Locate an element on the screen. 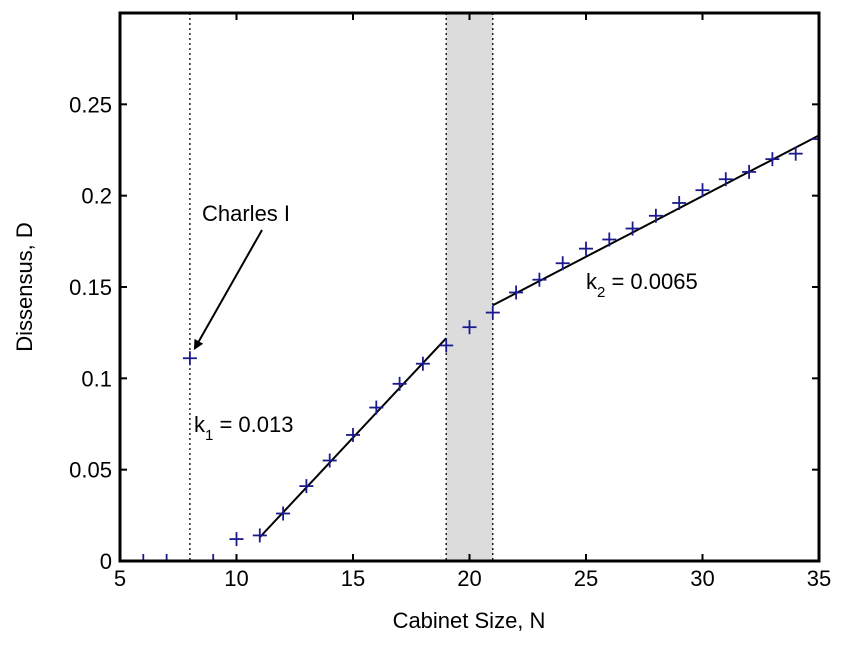 The width and height of the screenshot is (845, 645). y-tick-label: 0 is located at coordinates (106, 561).